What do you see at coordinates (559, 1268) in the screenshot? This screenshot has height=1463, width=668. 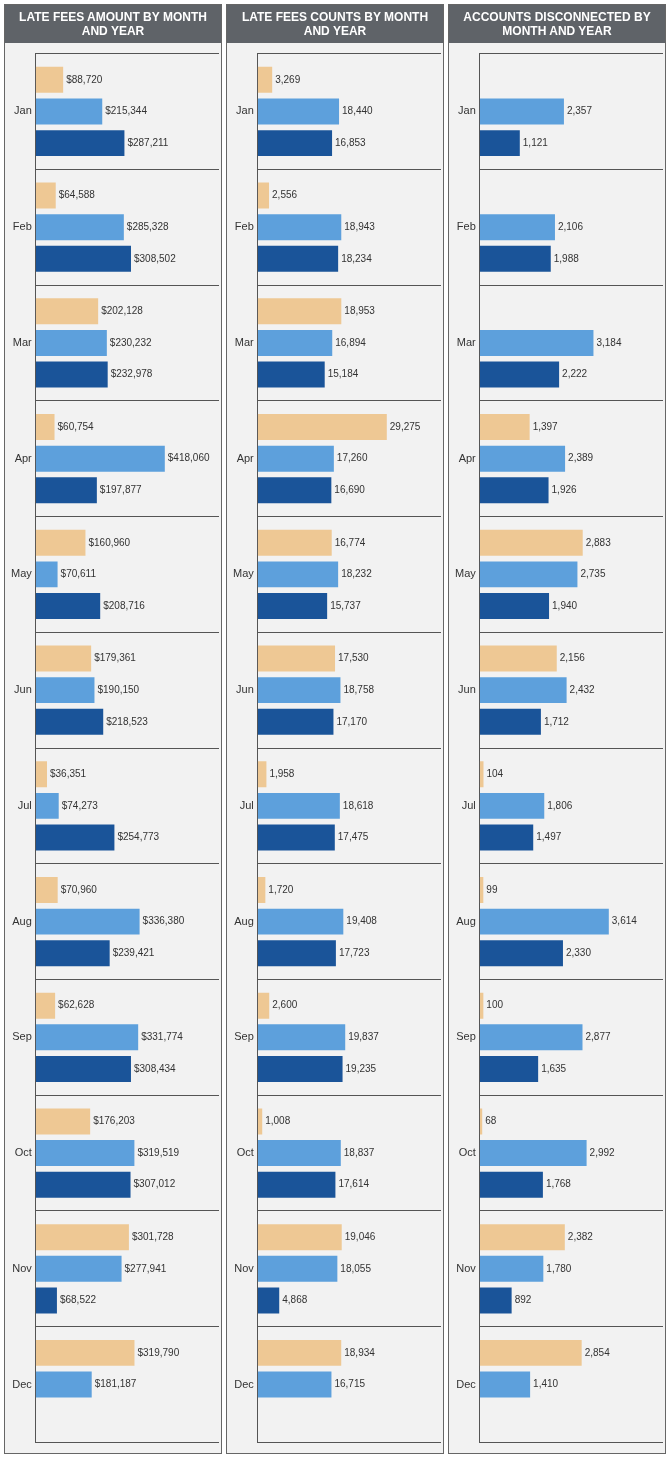 I see `data-label: 1,780` at bounding box center [559, 1268].